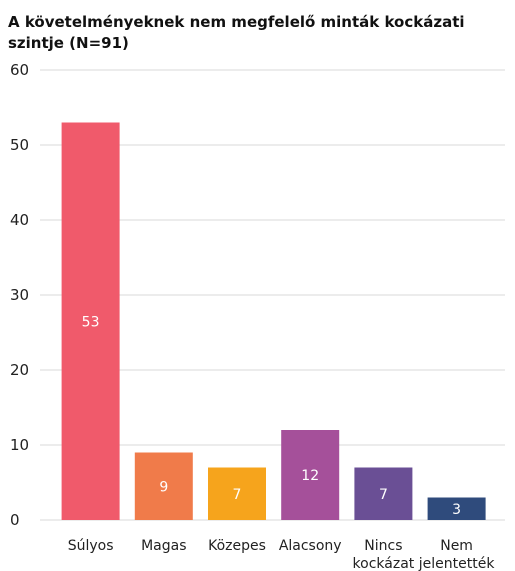 The image size is (515, 571). I want to click on y-tick-label: 30, so click(19, 295).